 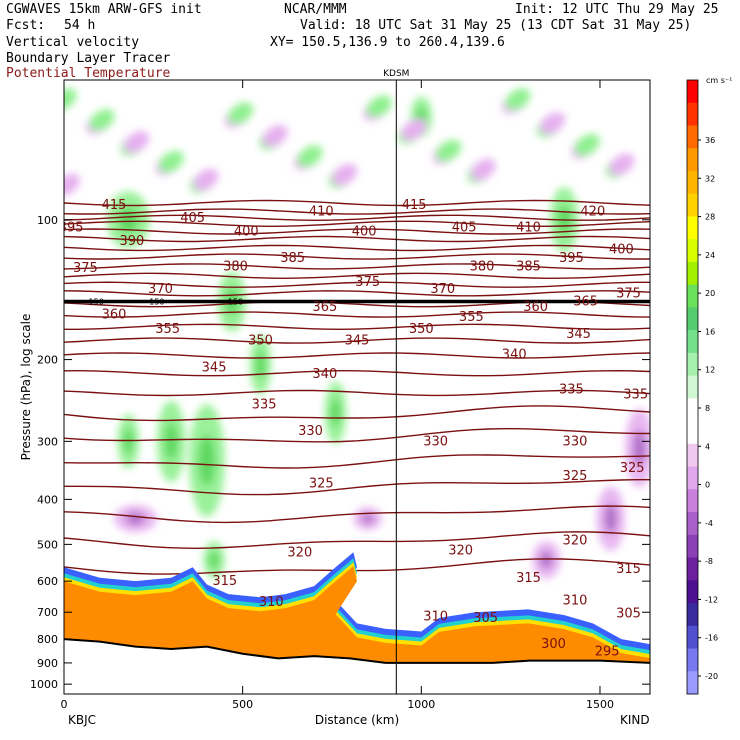 What do you see at coordinates (710, 293) in the screenshot?
I see `colorbar-tick-label: 20` at bounding box center [710, 293].